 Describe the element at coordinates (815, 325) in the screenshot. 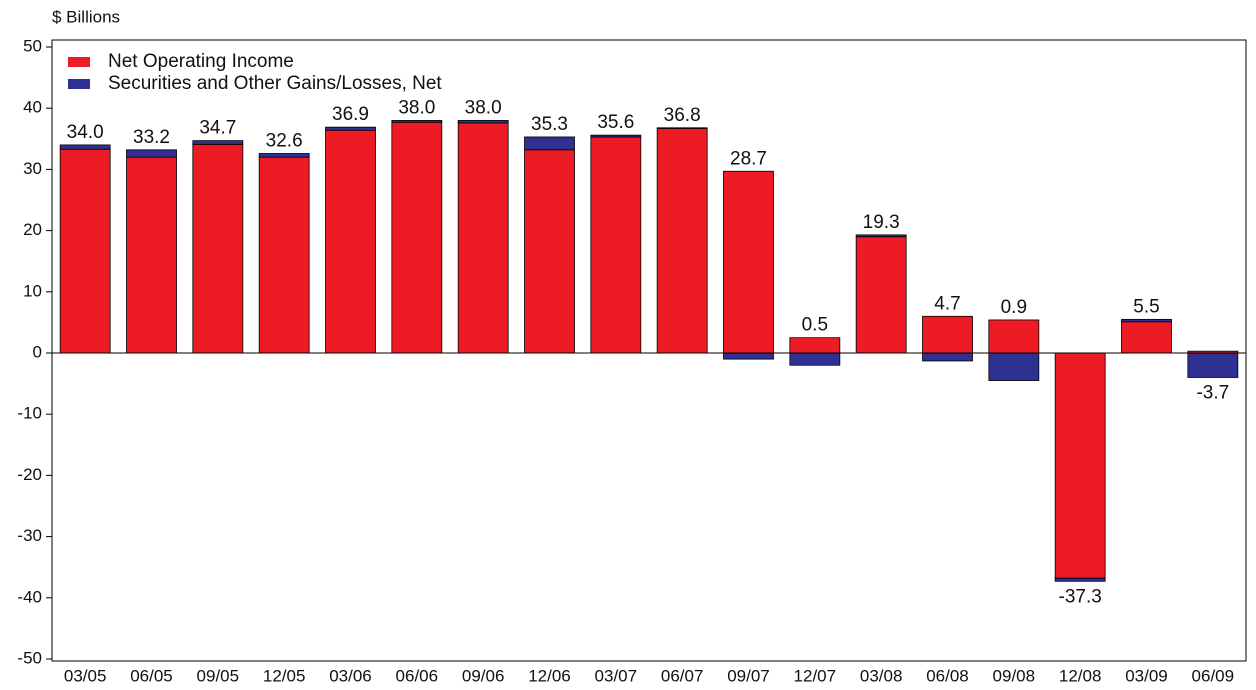

I see `total-label: 0.5` at that location.